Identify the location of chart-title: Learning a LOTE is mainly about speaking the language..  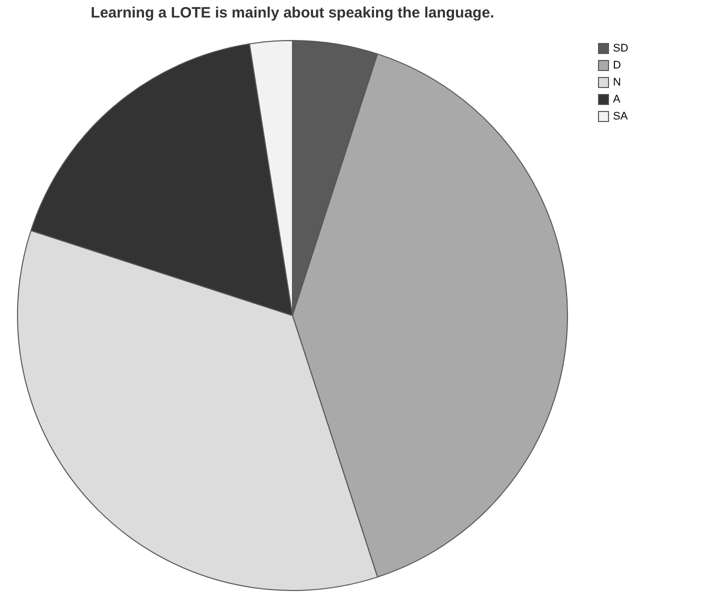
(292, 13).